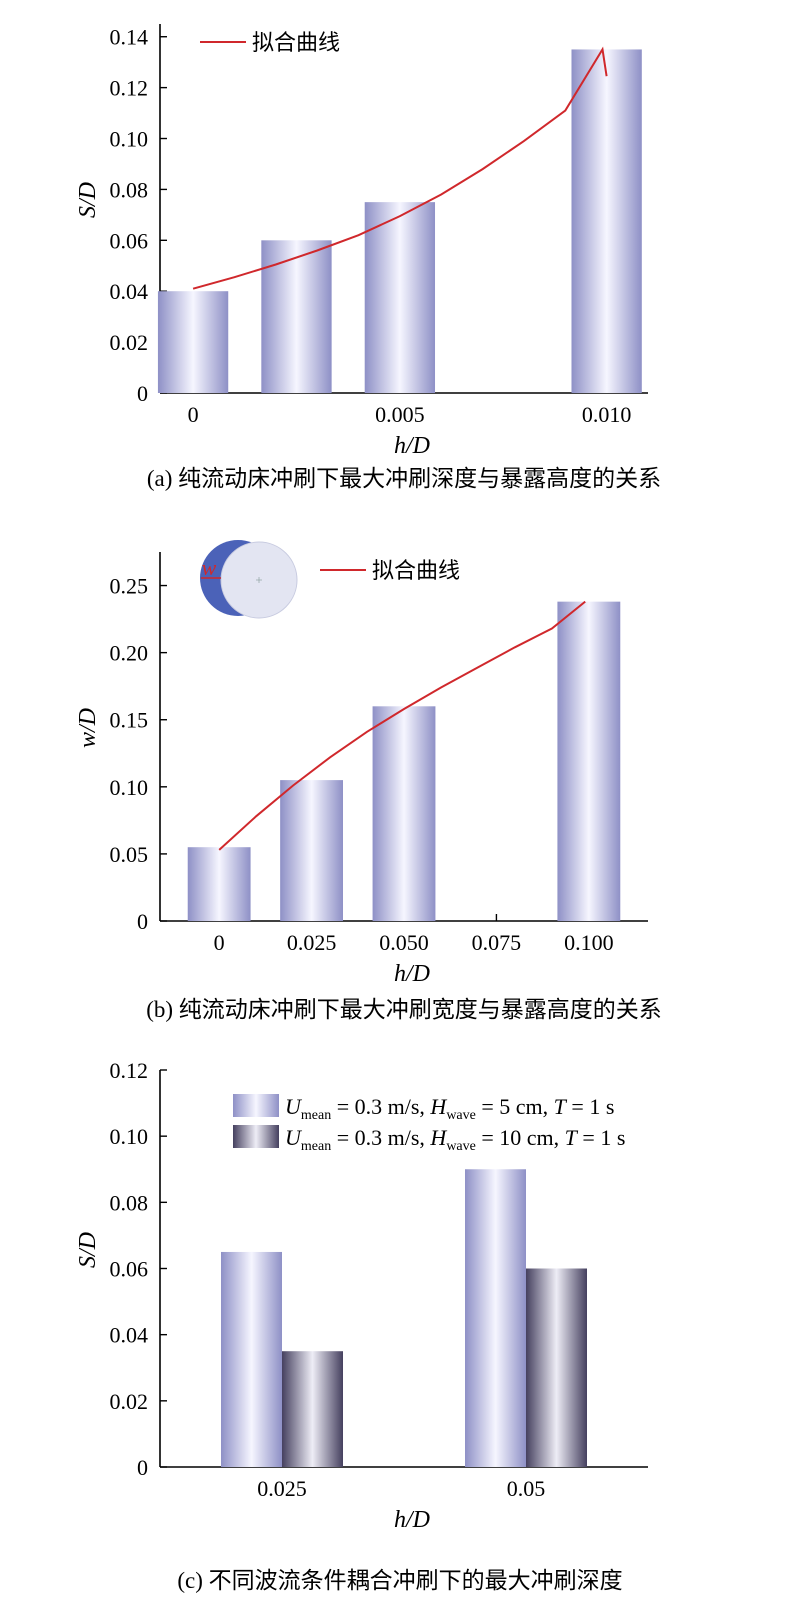 Image resolution: width=800 pixels, height=1606 pixels. Describe the element at coordinates (400, 414) in the screenshot. I see `x-tick-label: 0.005` at that location.